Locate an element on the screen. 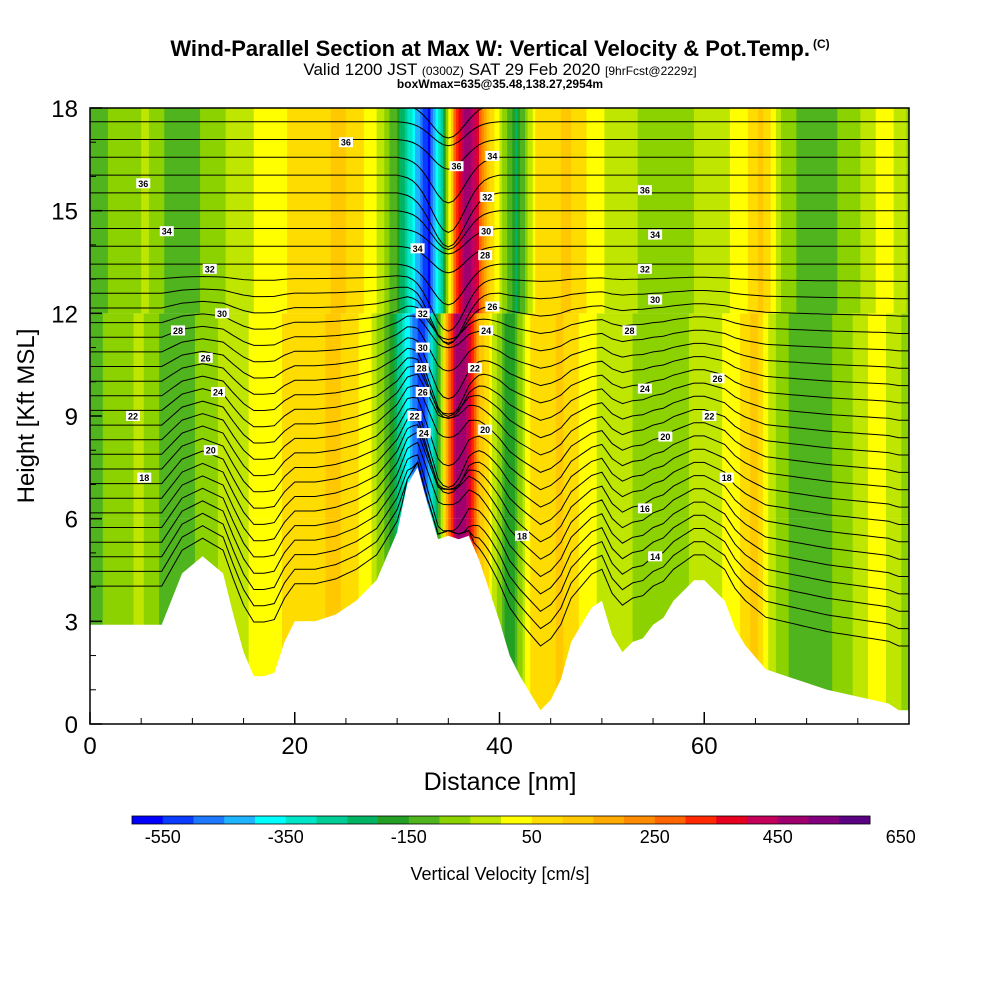  isentrope-label: 32 is located at coordinates (644, 268).